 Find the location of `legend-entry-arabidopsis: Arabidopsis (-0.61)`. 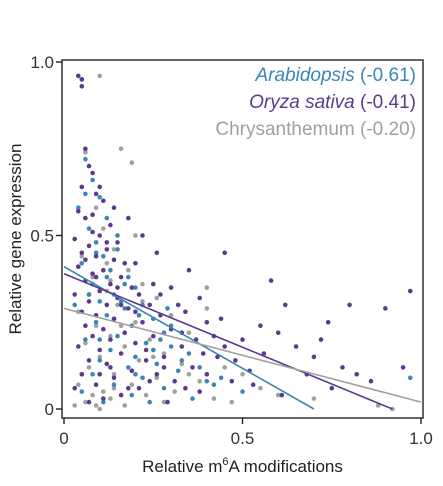

legend-entry-arabidopsis: Arabidopsis (-0.61) is located at coordinates (335, 75).